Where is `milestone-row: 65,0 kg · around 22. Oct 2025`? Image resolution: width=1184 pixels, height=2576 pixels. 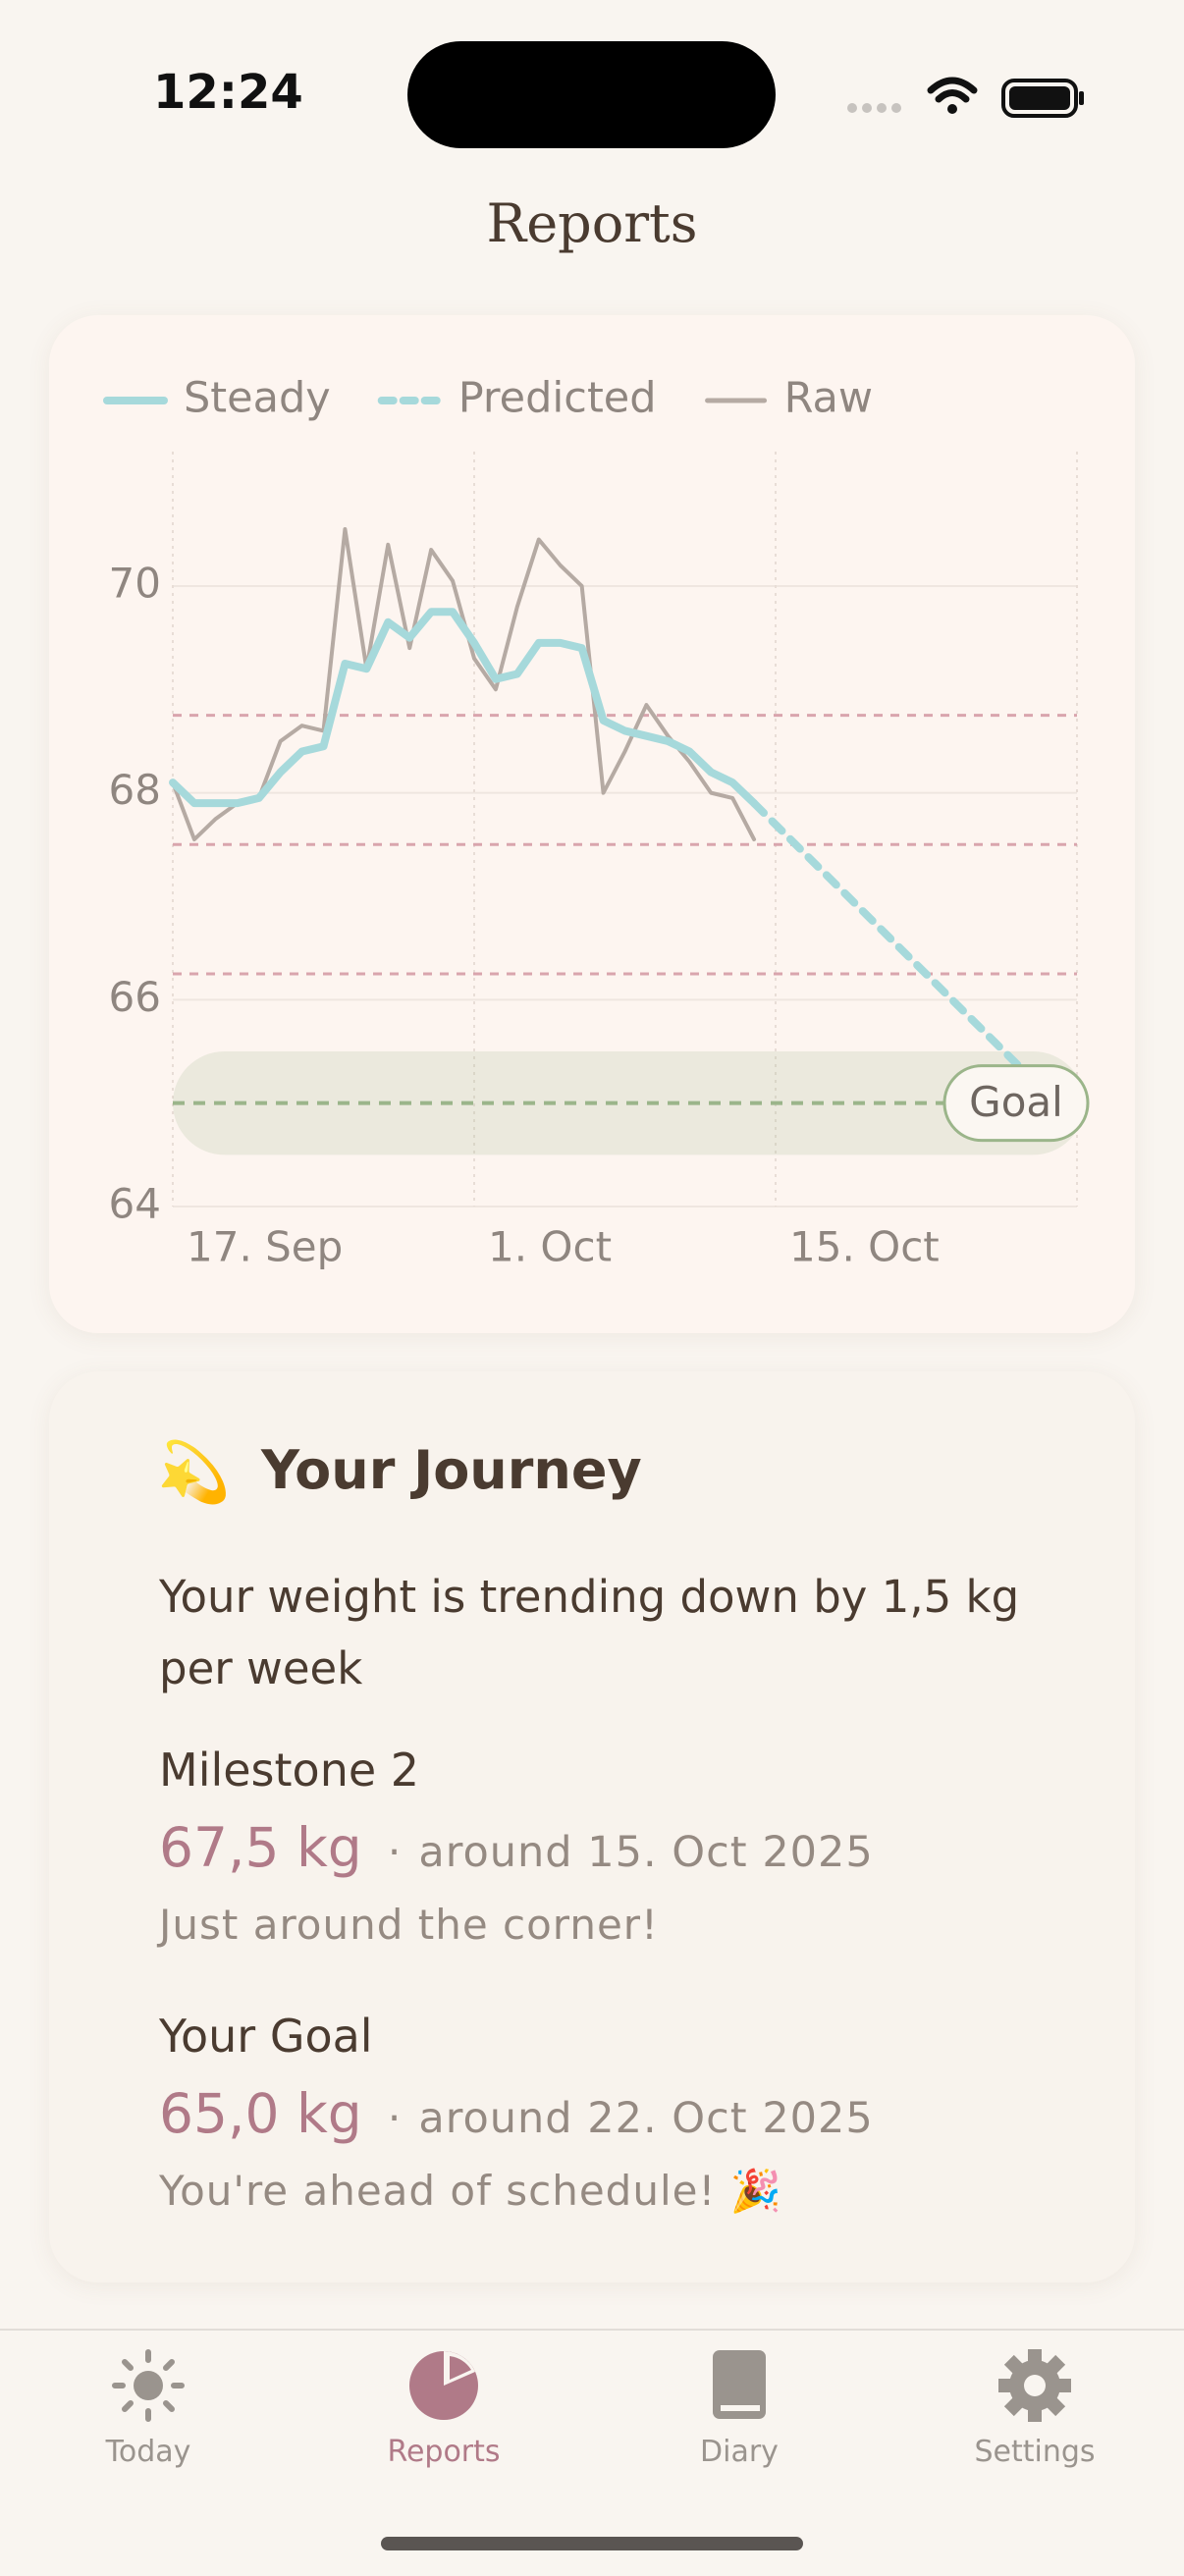 milestone-row: 65,0 kg · around 22. Oct 2025 is located at coordinates (516, 2113).